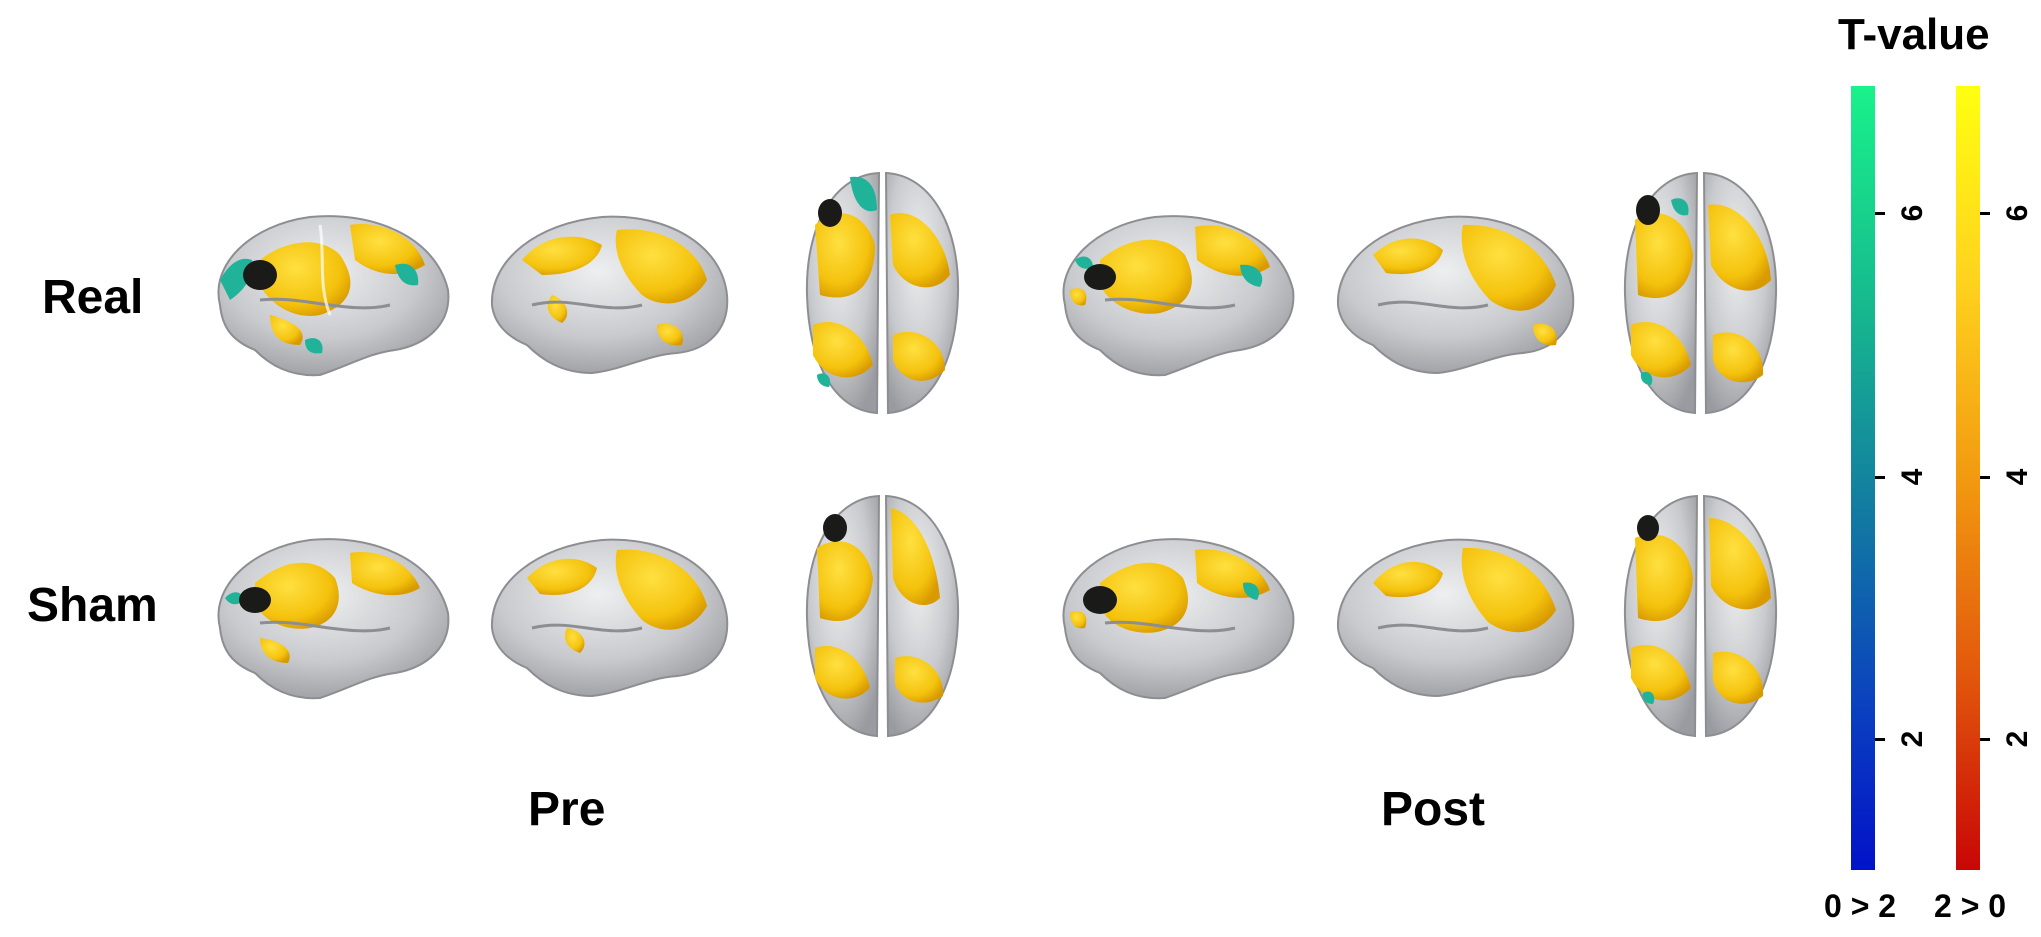 Image resolution: width=2041 pixels, height=937 pixels. I want to click on row-label-real: Real, so click(93, 297).